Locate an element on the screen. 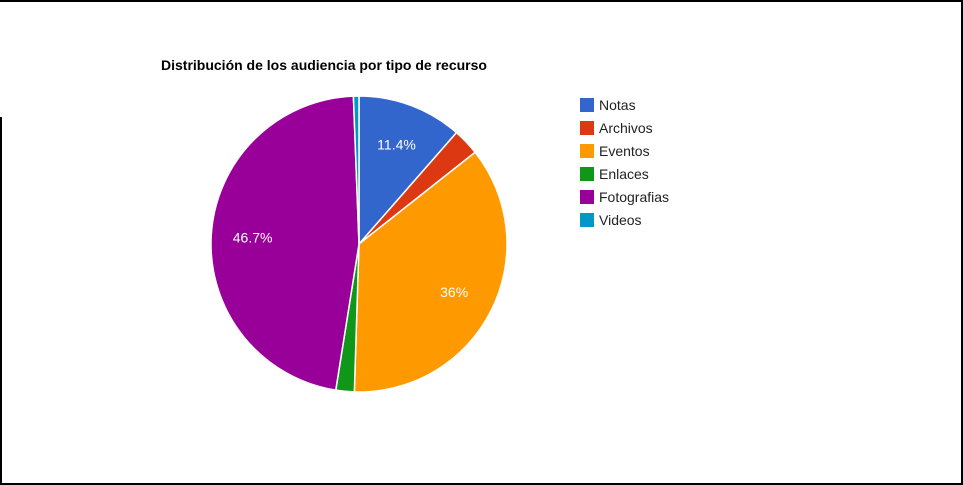 The image size is (963, 485). frame-border-bottom is located at coordinates (481, 484).